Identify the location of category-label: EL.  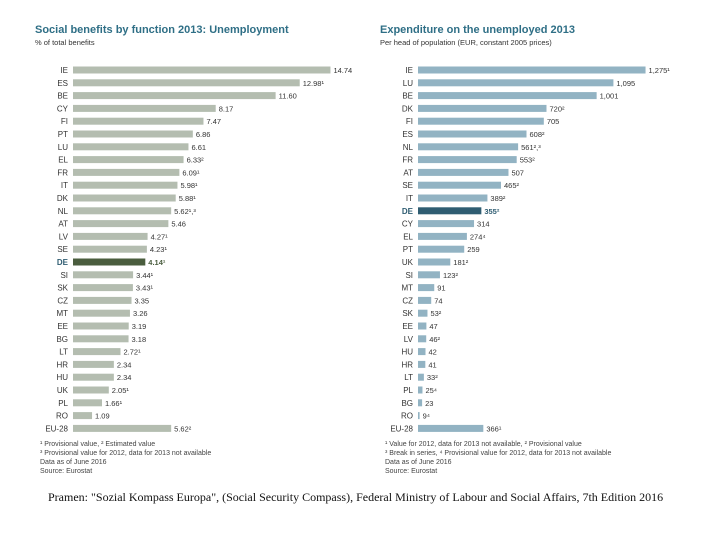
(63, 160).